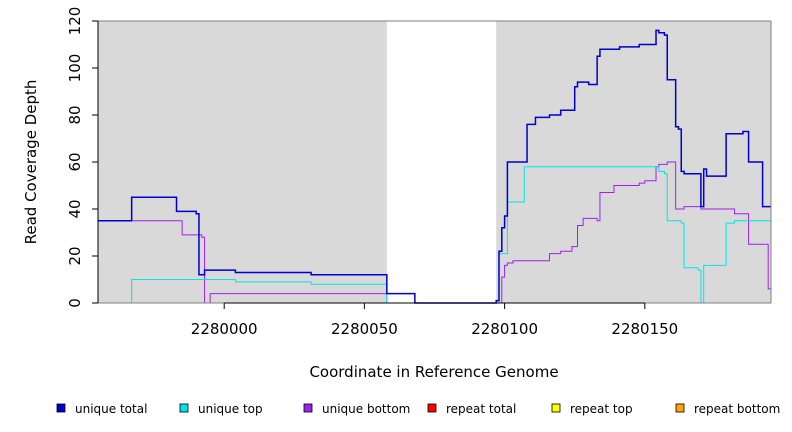 This screenshot has height=432, width=792. What do you see at coordinates (434, 320) in the screenshot?
I see `x-axis: 2280000 2280050 2280100 2280150` at bounding box center [434, 320].